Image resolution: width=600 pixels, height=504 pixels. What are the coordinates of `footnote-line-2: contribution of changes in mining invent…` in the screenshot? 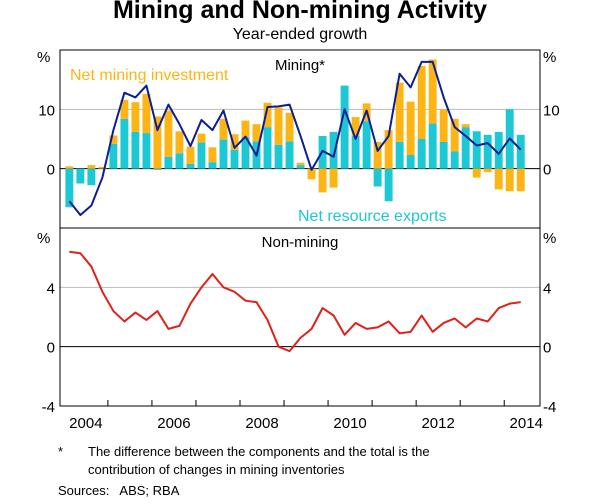 It's located at (216, 469).